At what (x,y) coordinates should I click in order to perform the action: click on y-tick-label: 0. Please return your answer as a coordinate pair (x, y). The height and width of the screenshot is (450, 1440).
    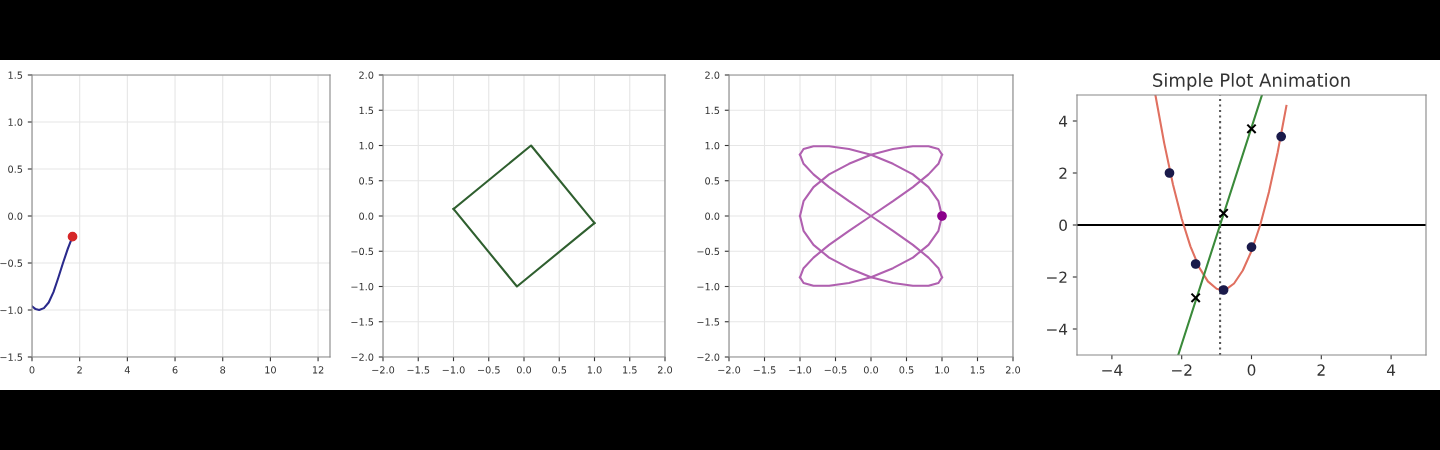
    Looking at the image, I should click on (1063, 225).